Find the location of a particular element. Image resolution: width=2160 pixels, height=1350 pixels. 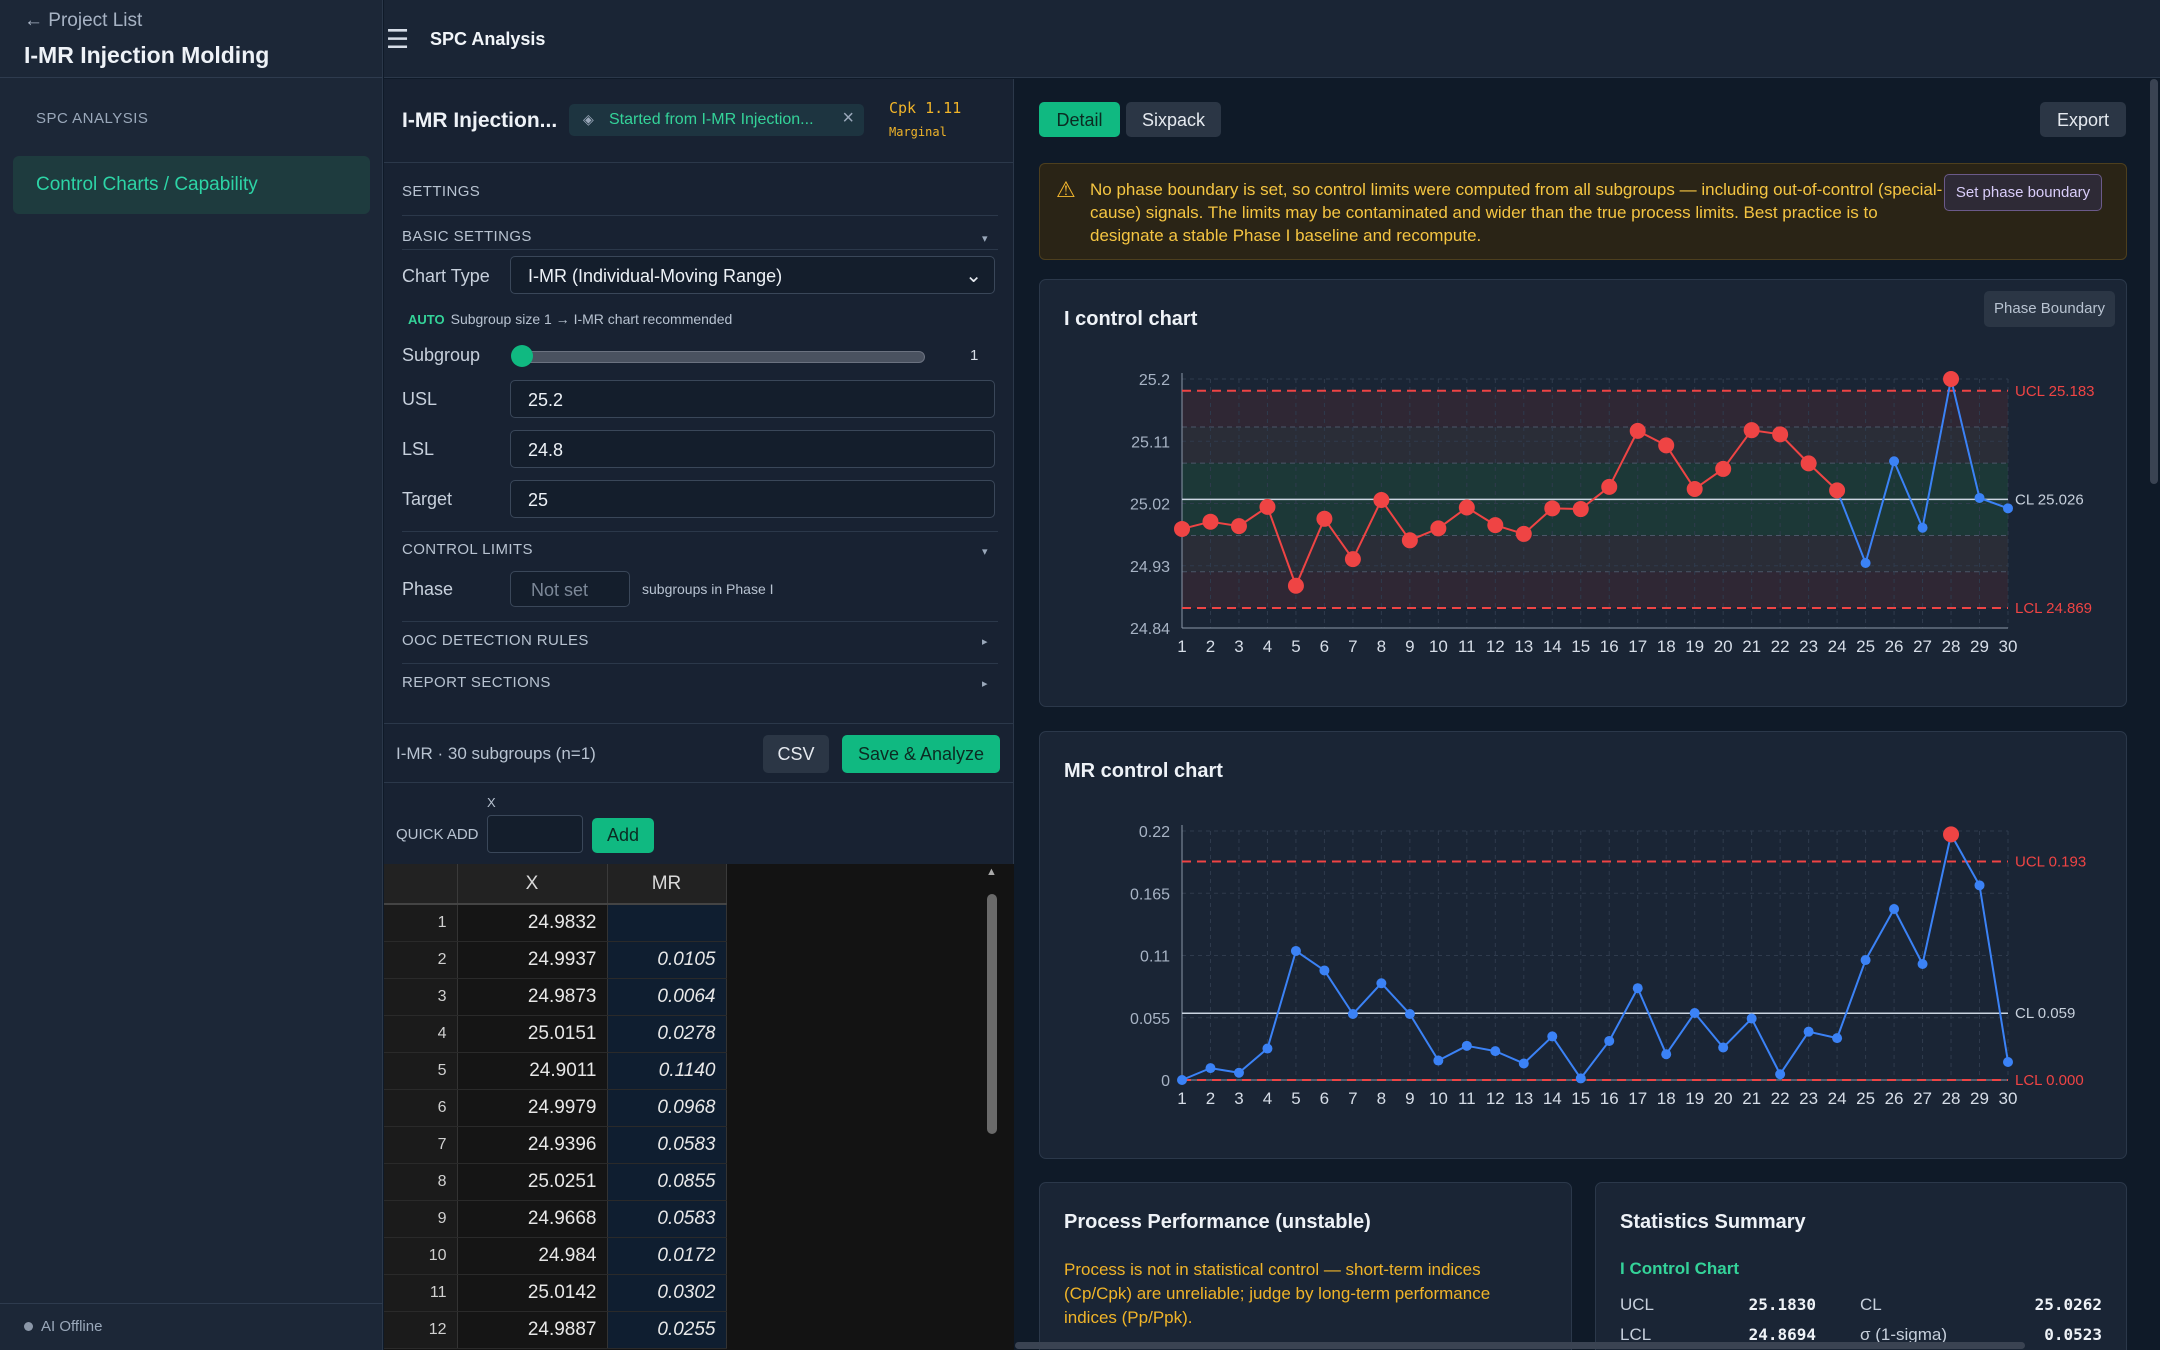

table-row: 1 24.9832 is located at coordinates (555, 923).